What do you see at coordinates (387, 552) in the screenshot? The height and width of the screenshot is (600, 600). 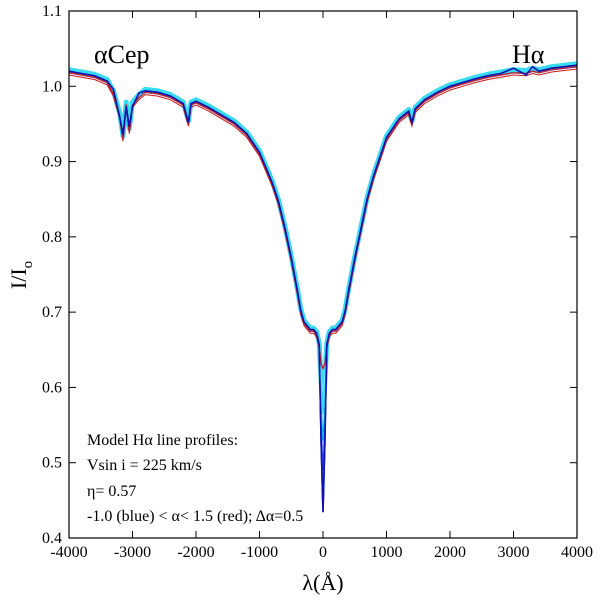 I see `x-tick-label: 1000` at bounding box center [387, 552].